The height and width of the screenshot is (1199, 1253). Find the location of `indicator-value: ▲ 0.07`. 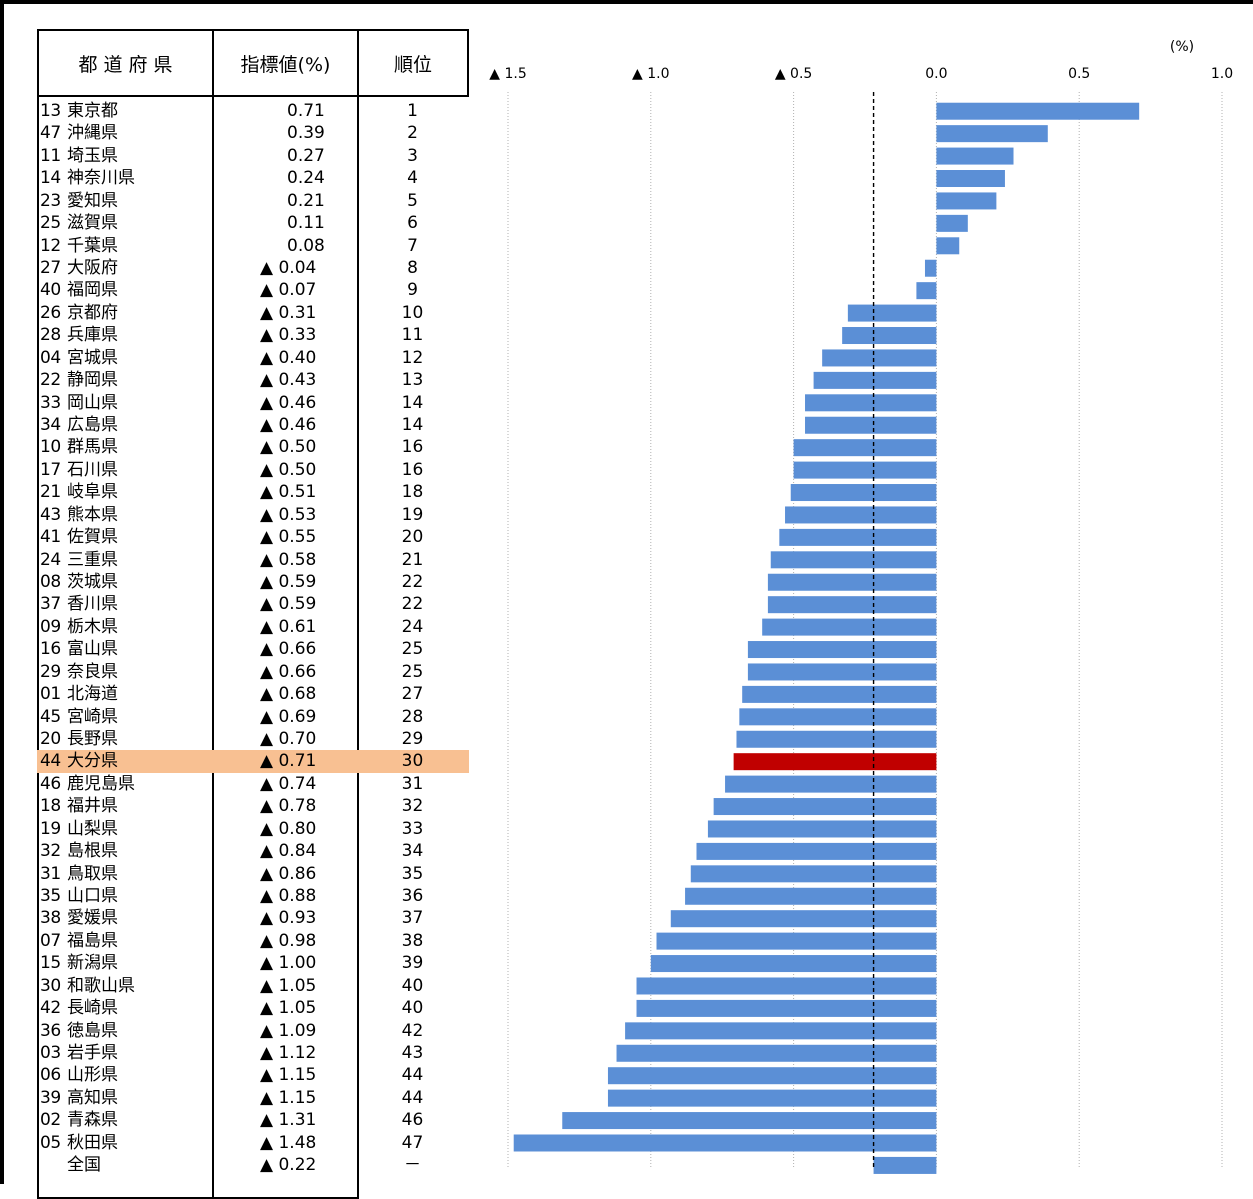

indicator-value: ▲ 0.07 is located at coordinates (288, 290).